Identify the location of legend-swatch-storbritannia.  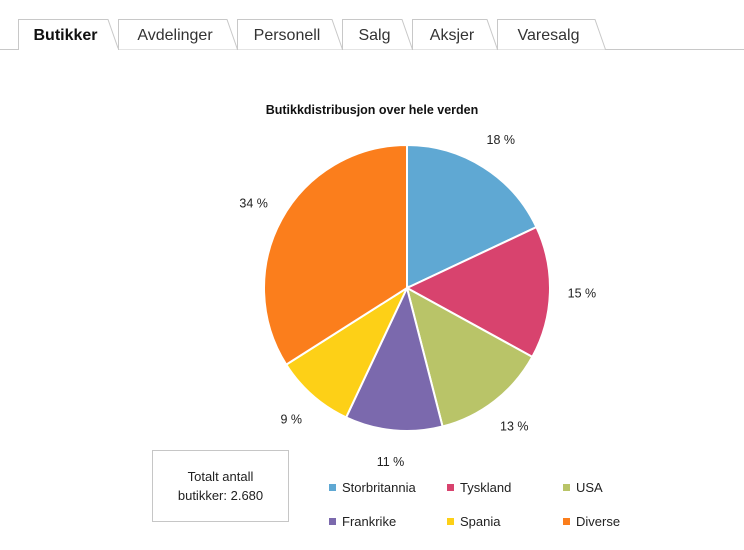
(332, 487).